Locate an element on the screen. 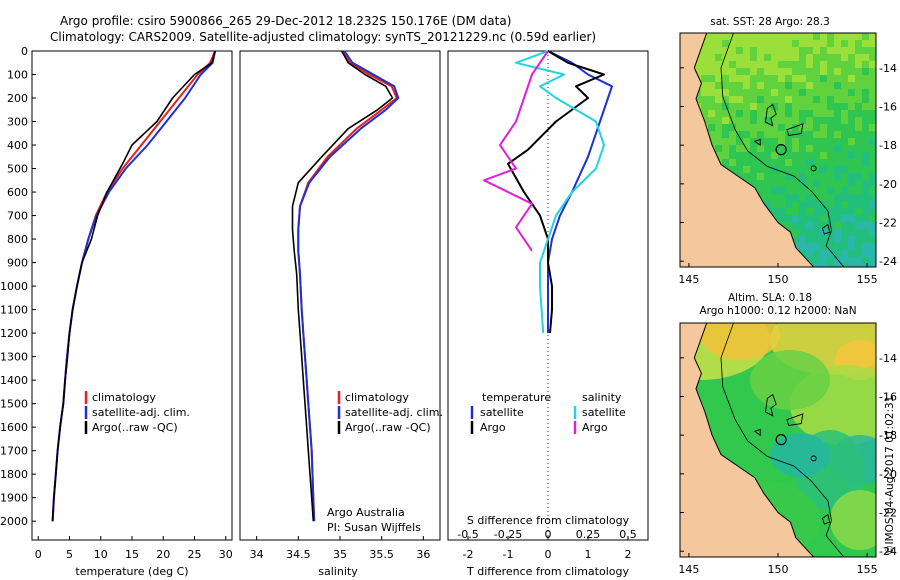 This screenshot has width=900, height=580. lon-tick-label: 145 is located at coordinates (688, 569).